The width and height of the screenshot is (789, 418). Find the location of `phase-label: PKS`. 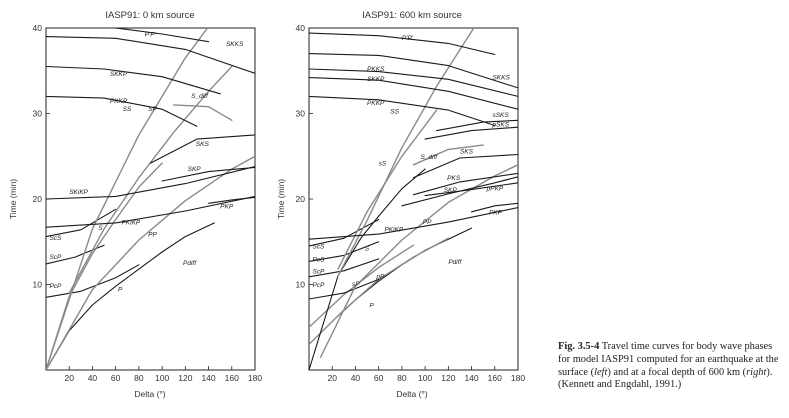

phase-label: PKS is located at coordinates (454, 178).